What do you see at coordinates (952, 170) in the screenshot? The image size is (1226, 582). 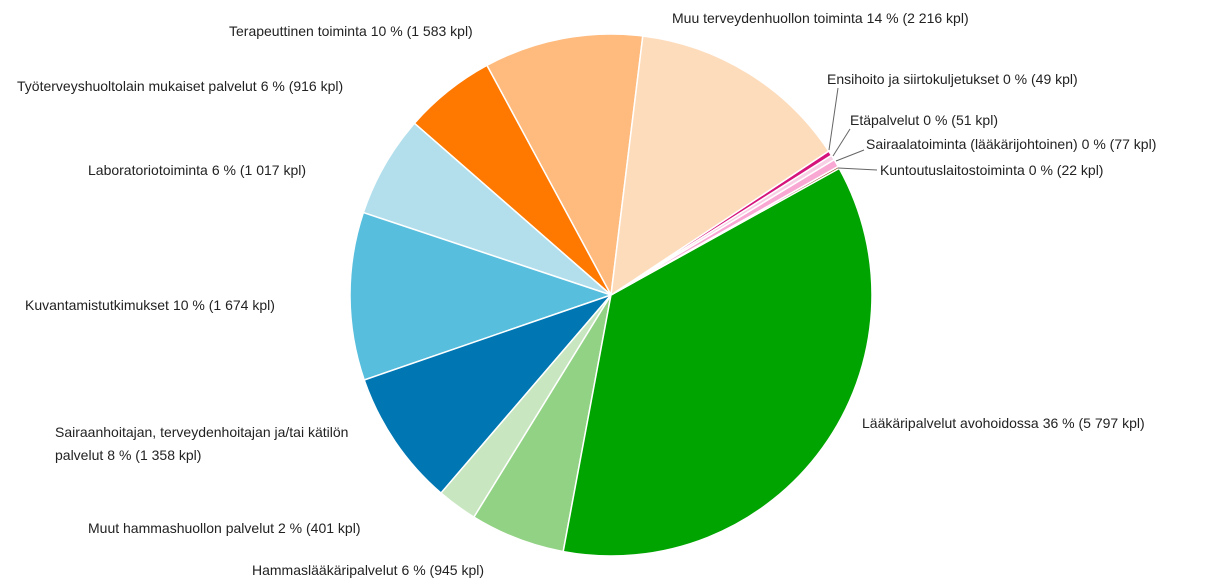 I see `category-name: Kuntoutuslaitostoiminta` at bounding box center [952, 170].